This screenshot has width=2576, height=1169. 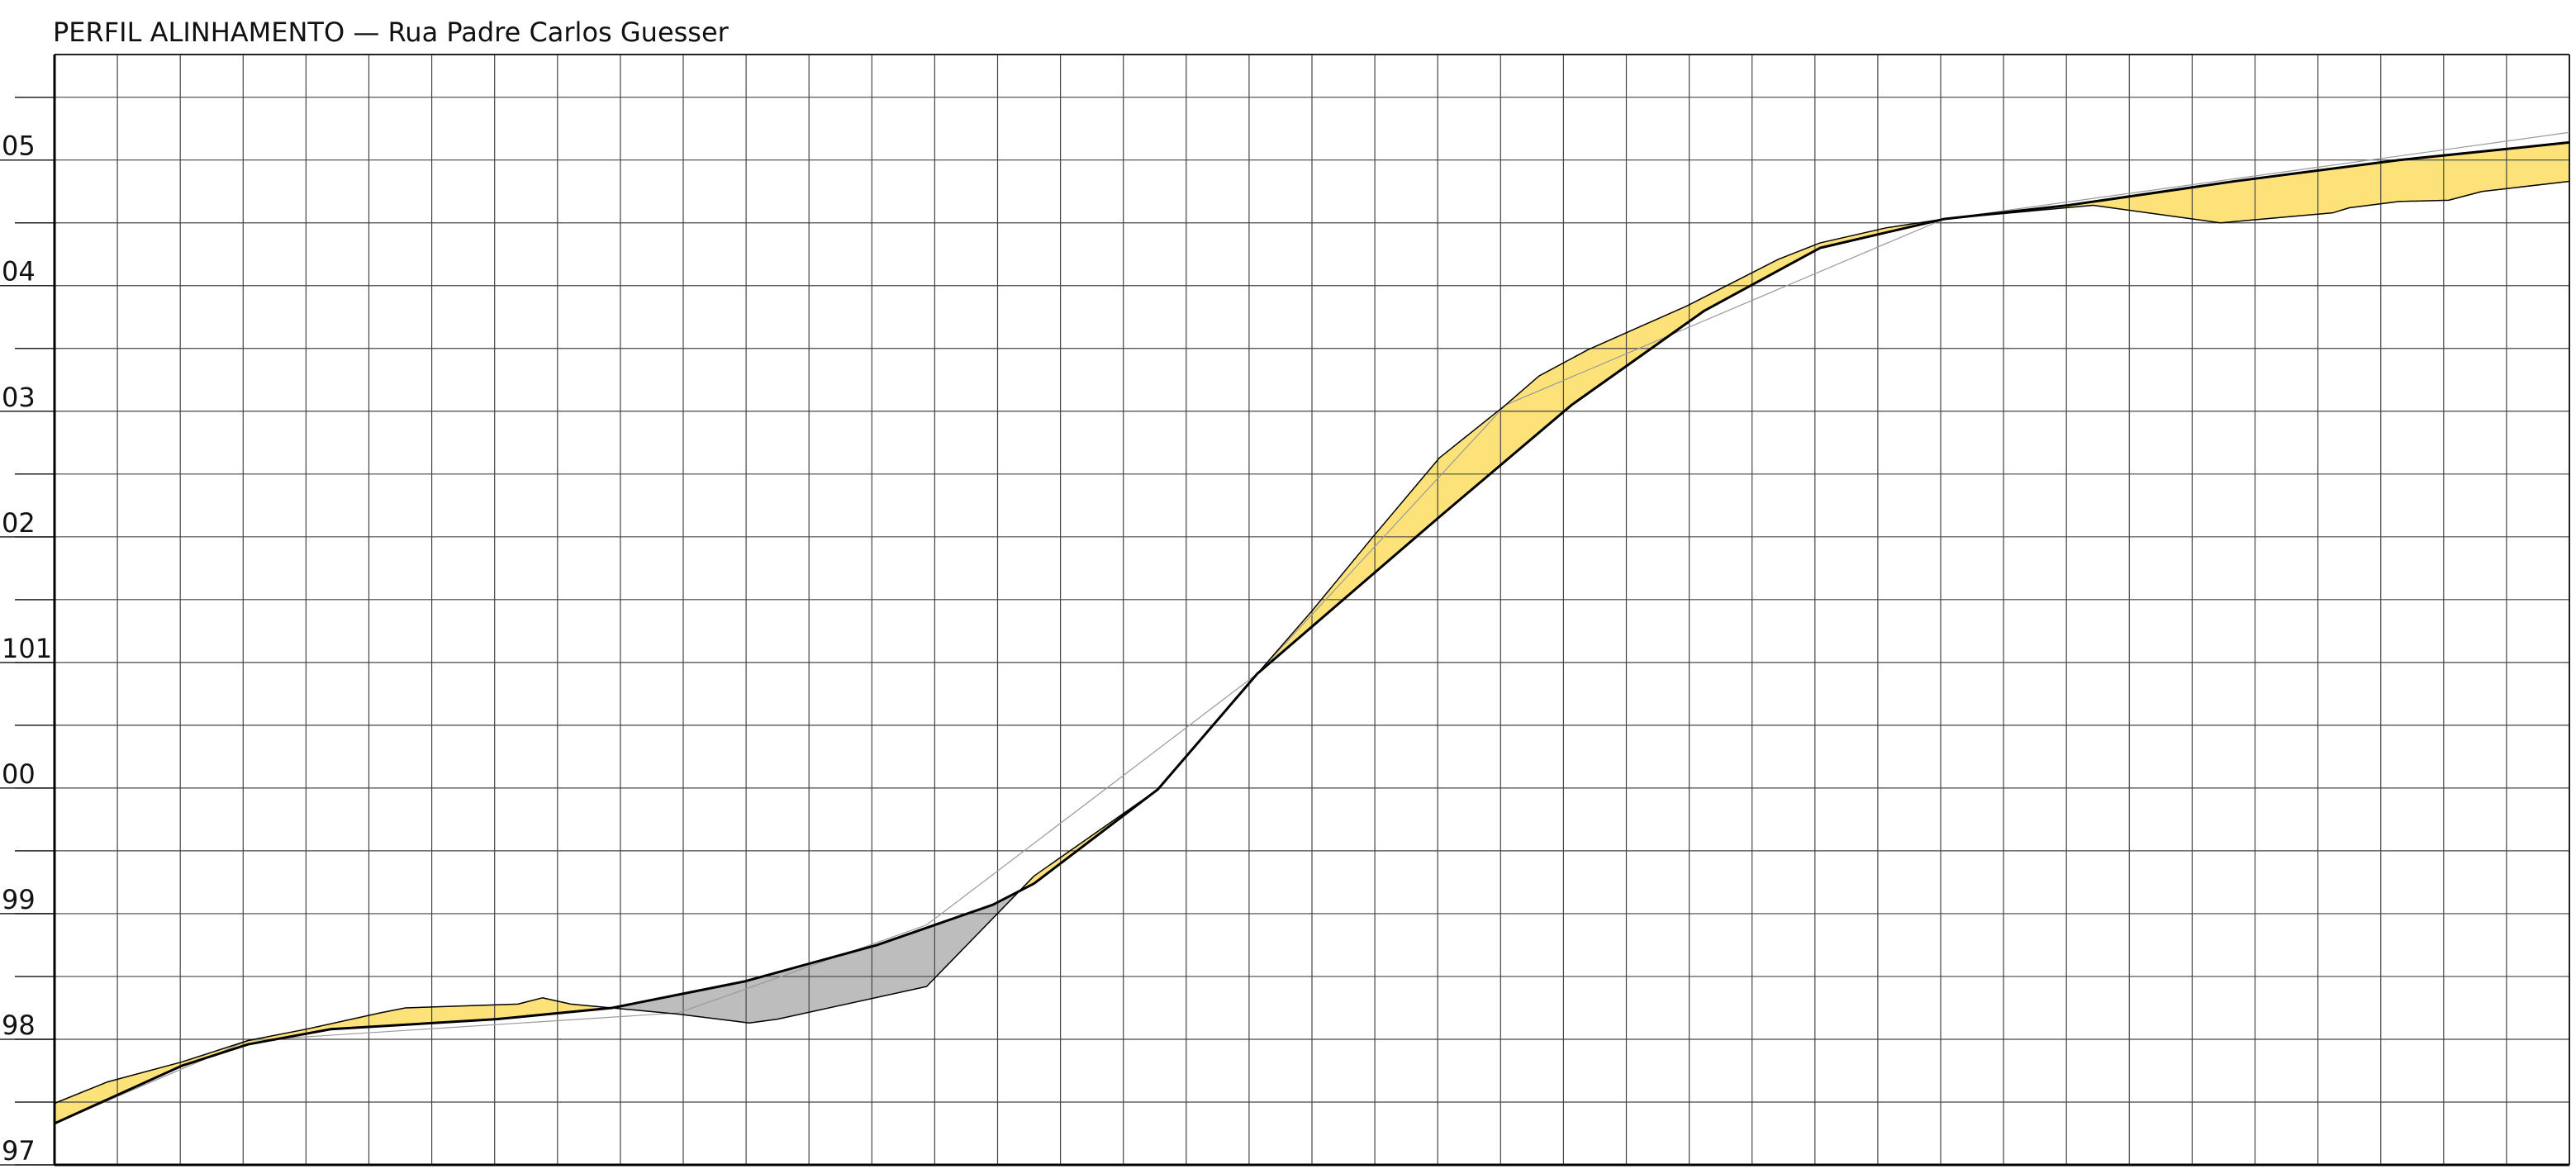 I want to click on cut-area, so click(x=815, y=958).